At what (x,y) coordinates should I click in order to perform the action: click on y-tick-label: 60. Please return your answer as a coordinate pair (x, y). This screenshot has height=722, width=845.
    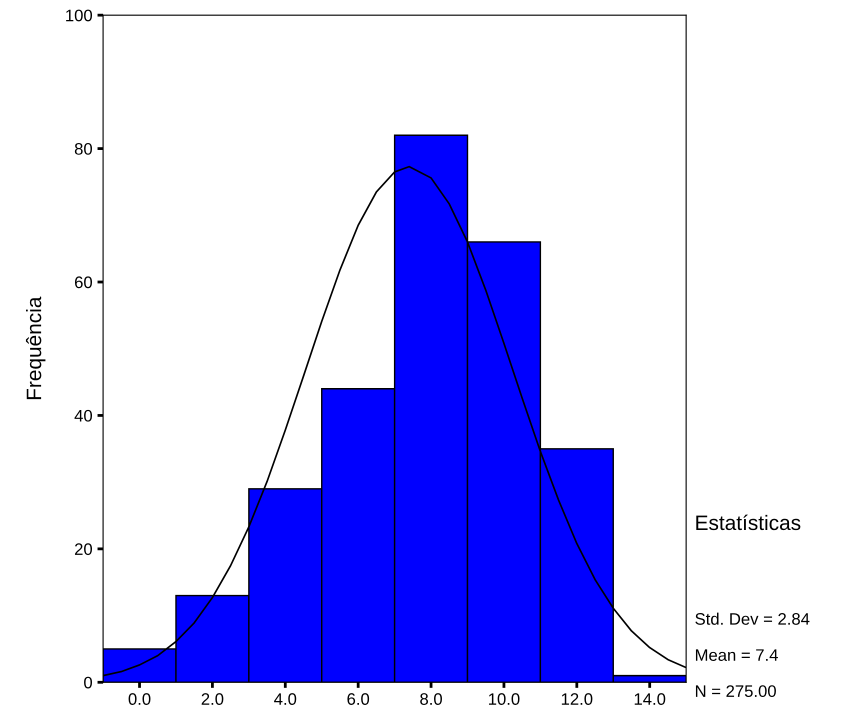
    Looking at the image, I should click on (83, 282).